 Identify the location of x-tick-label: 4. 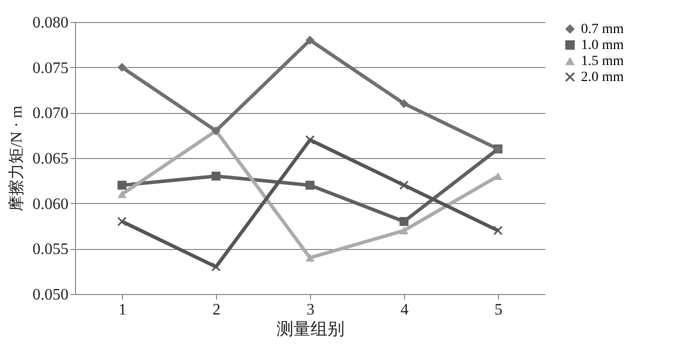
(404, 310).